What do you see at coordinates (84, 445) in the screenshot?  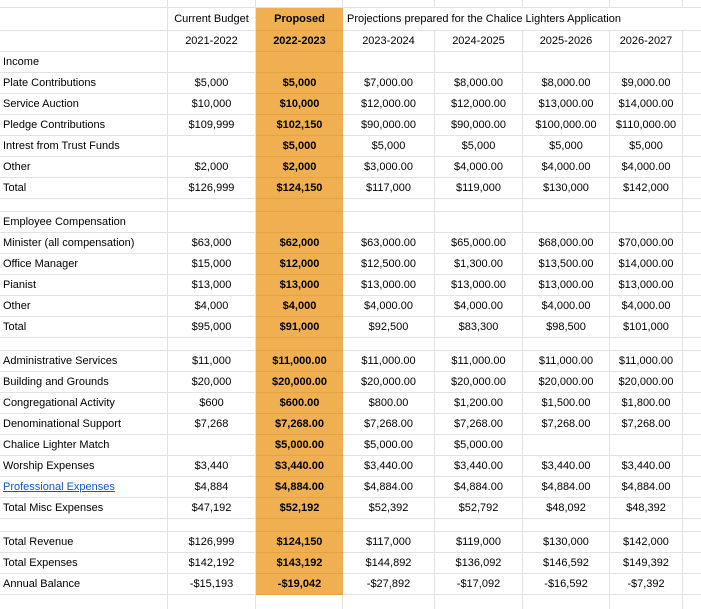 I see `row-label-cell: Chalice Lighter Match` at bounding box center [84, 445].